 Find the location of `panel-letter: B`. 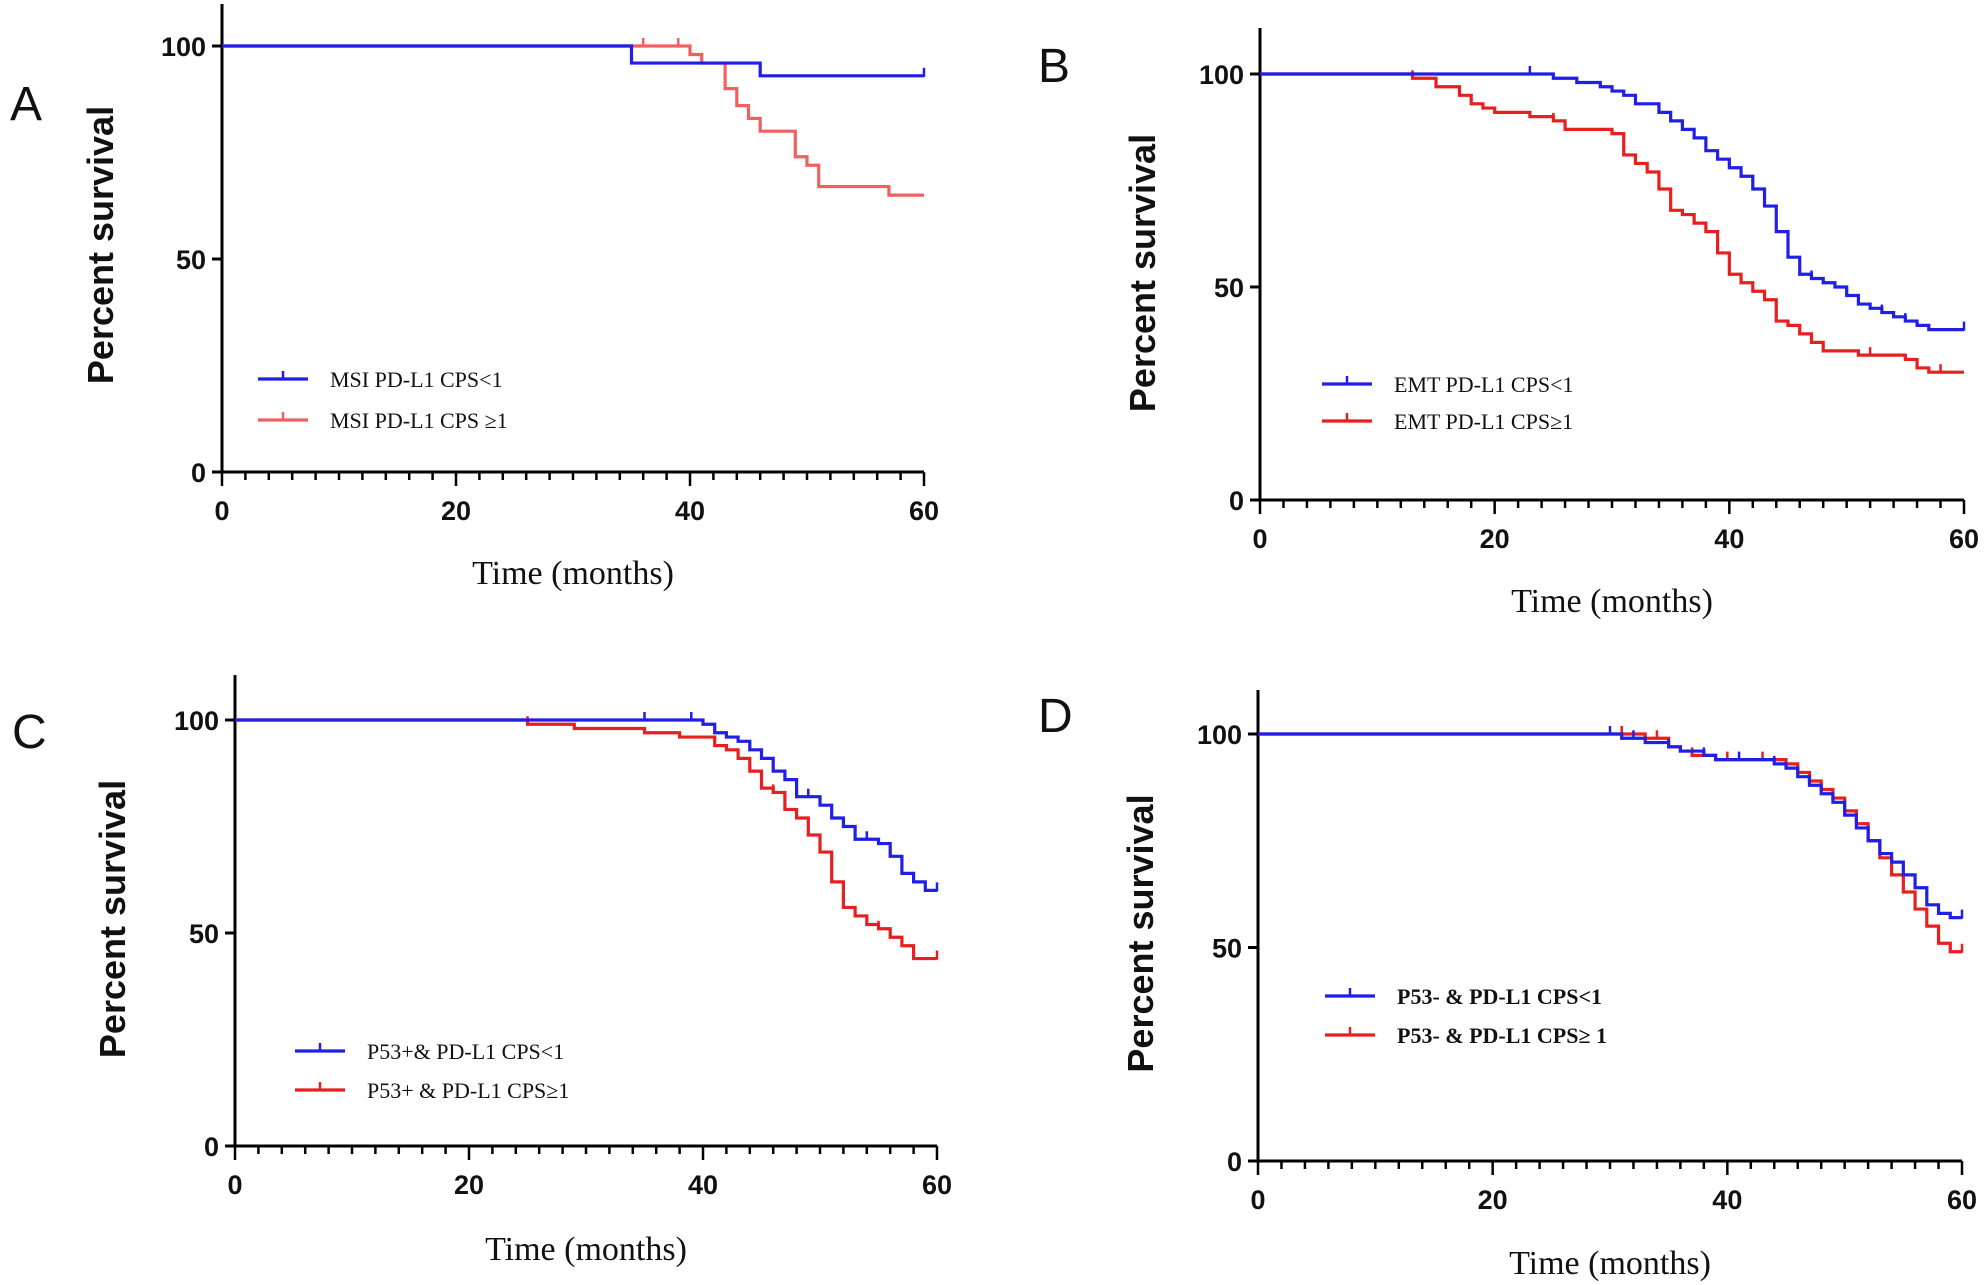

panel-letter: B is located at coordinates (1054, 66).